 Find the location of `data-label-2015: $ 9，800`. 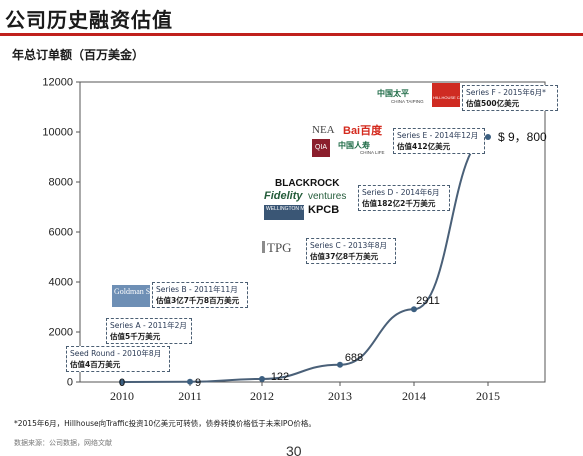

data-label-2015: $ 9，800 is located at coordinates (522, 137).